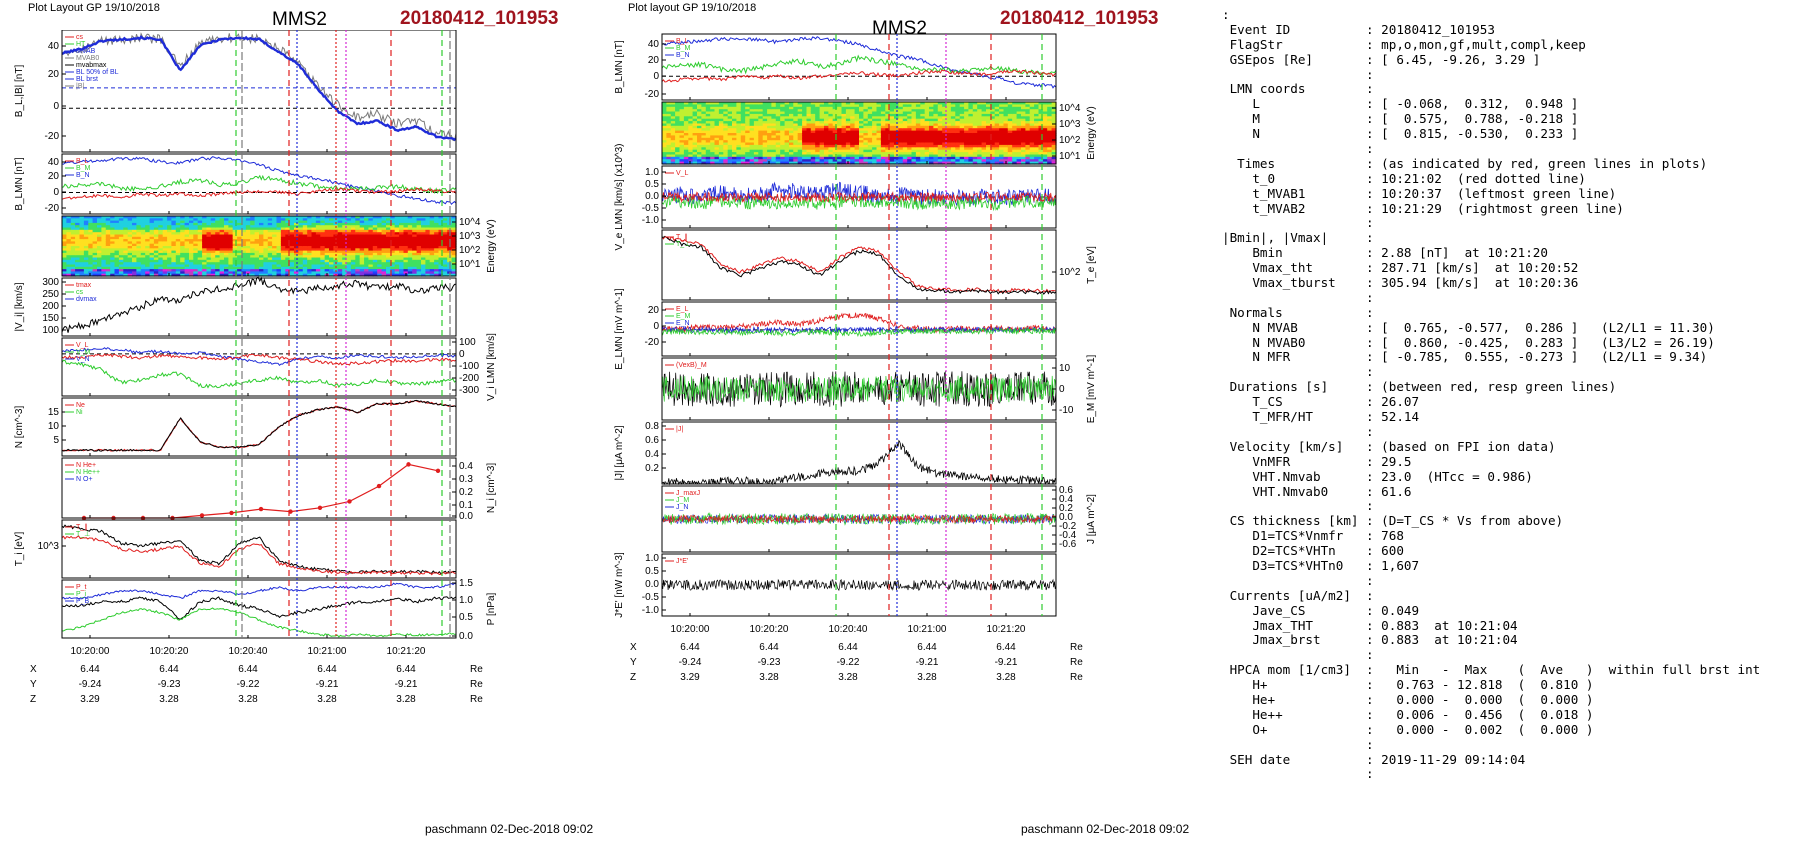  Describe the element at coordinates (479, 18) in the screenshot. I see `left-event-id: 20180412_101953` at that location.